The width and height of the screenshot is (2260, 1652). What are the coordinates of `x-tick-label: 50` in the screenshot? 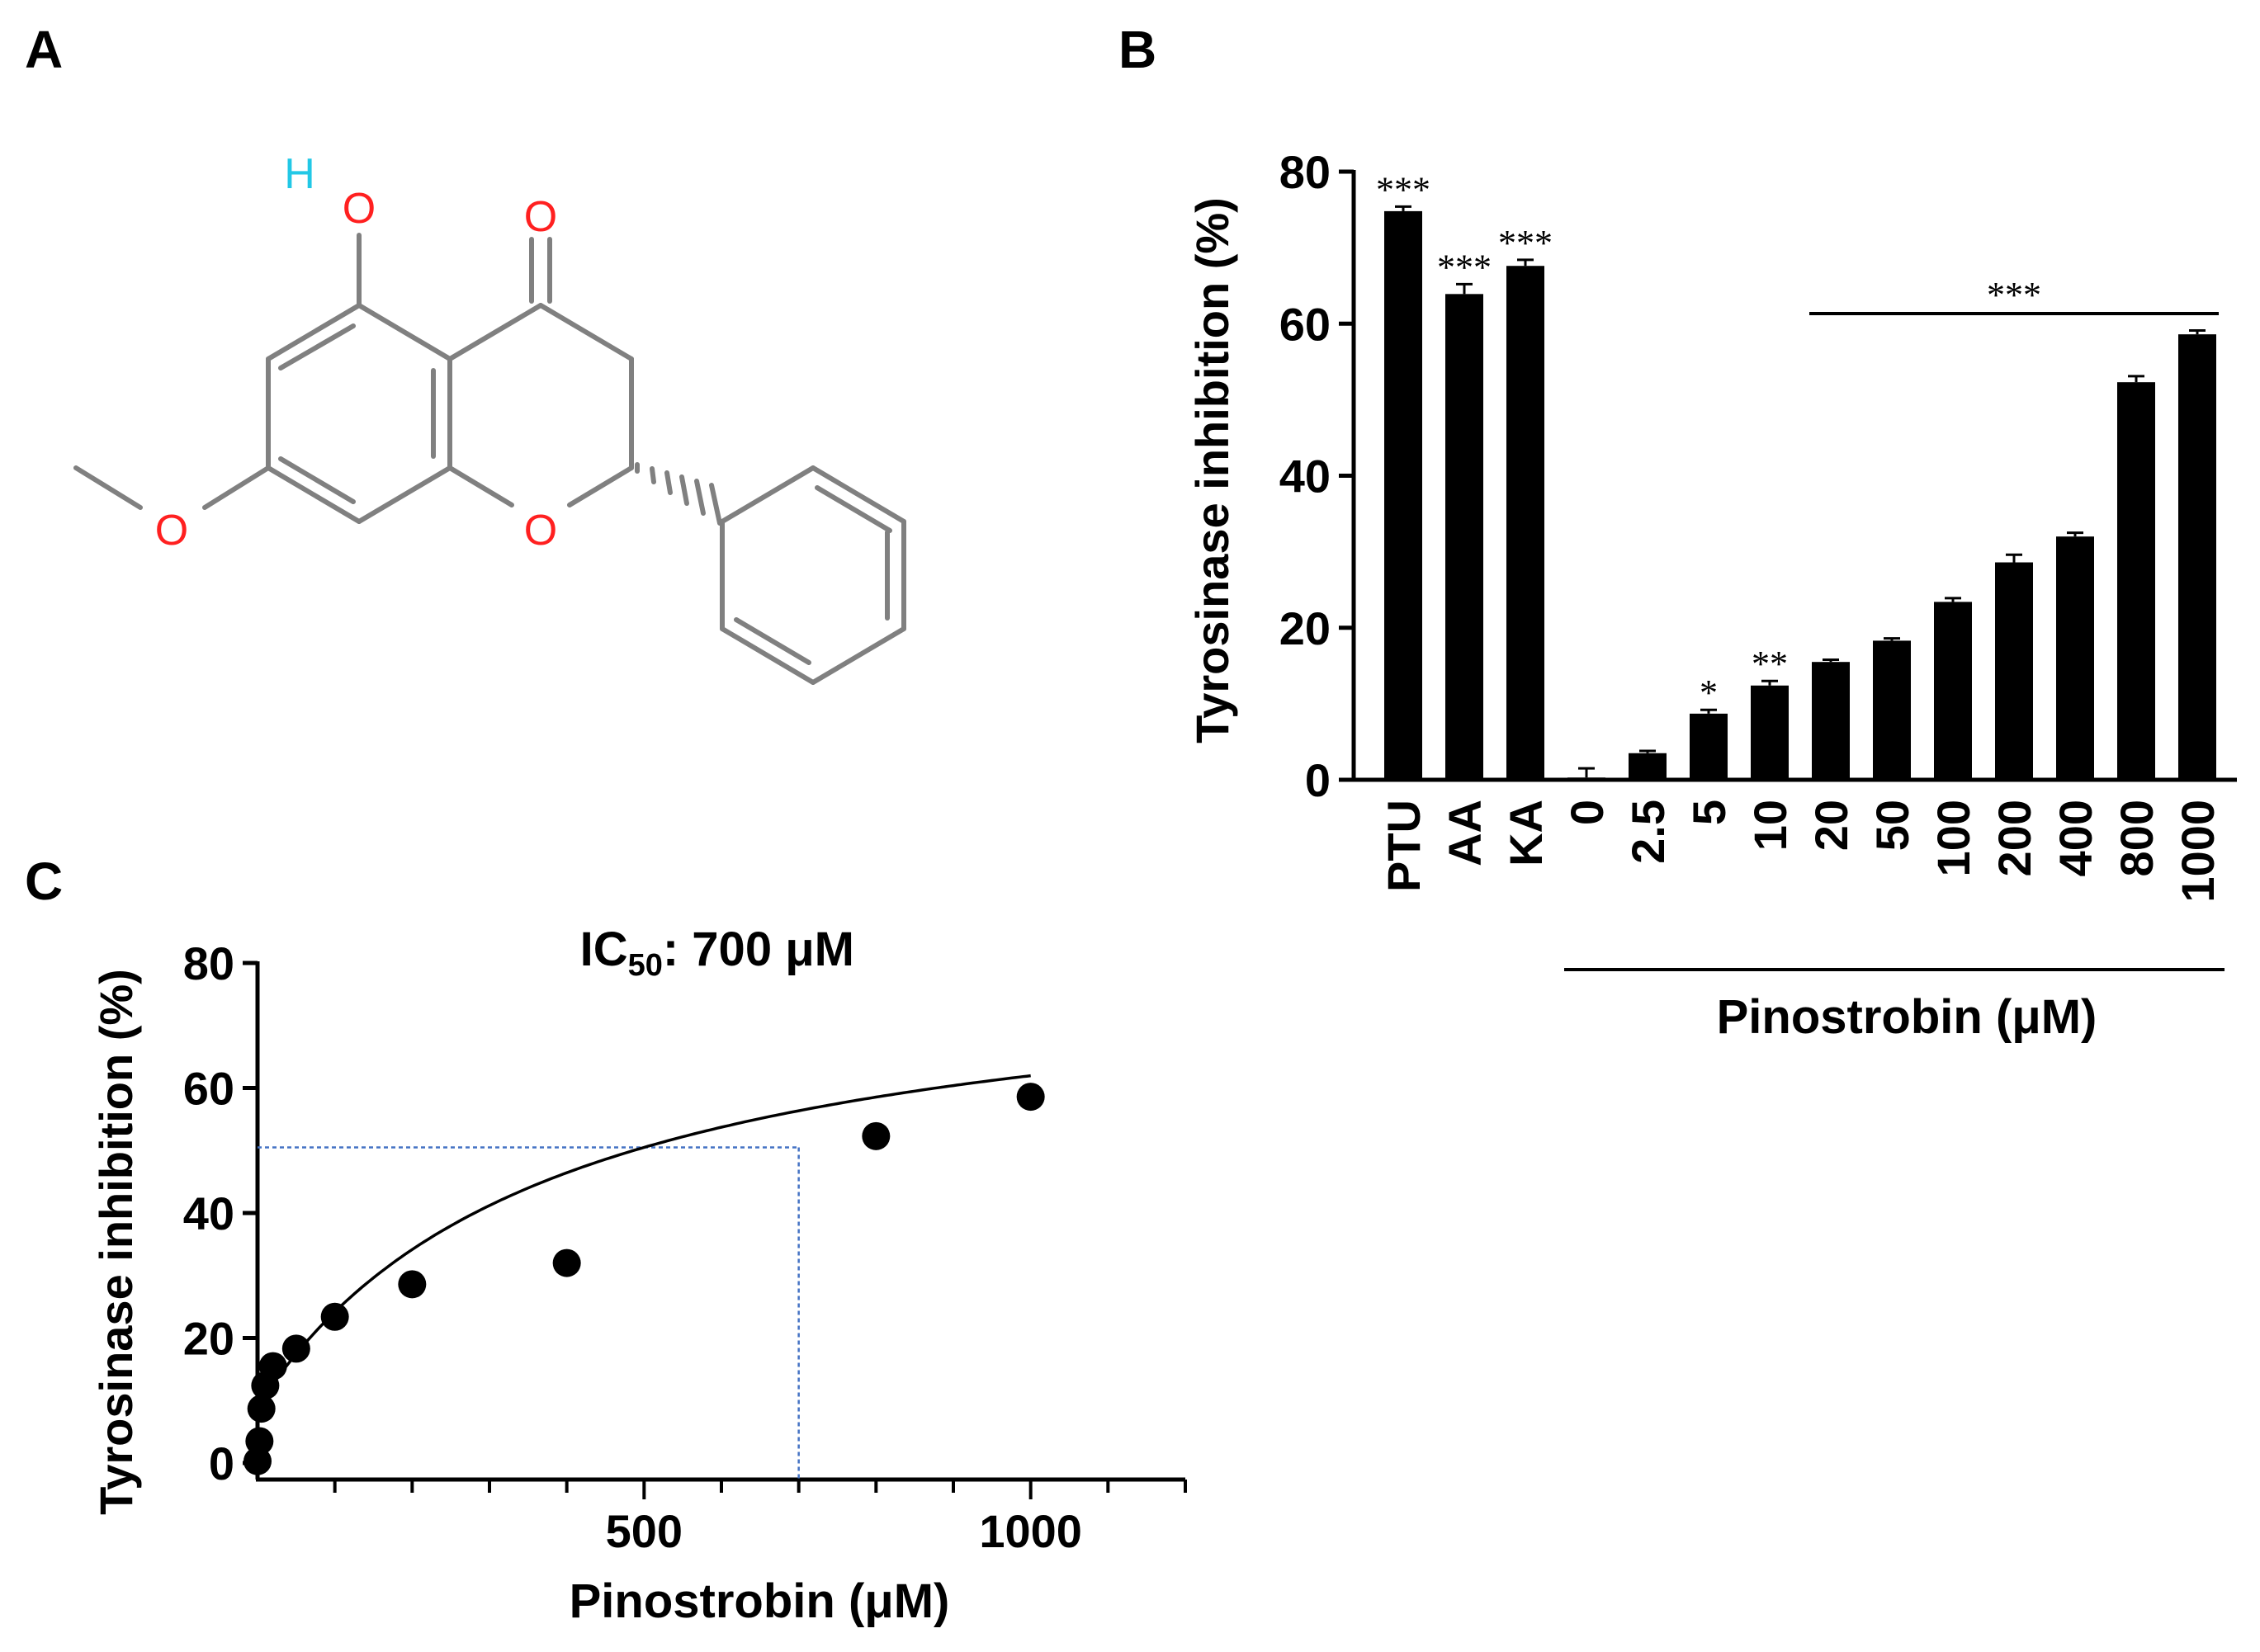 It's located at (1892, 826).